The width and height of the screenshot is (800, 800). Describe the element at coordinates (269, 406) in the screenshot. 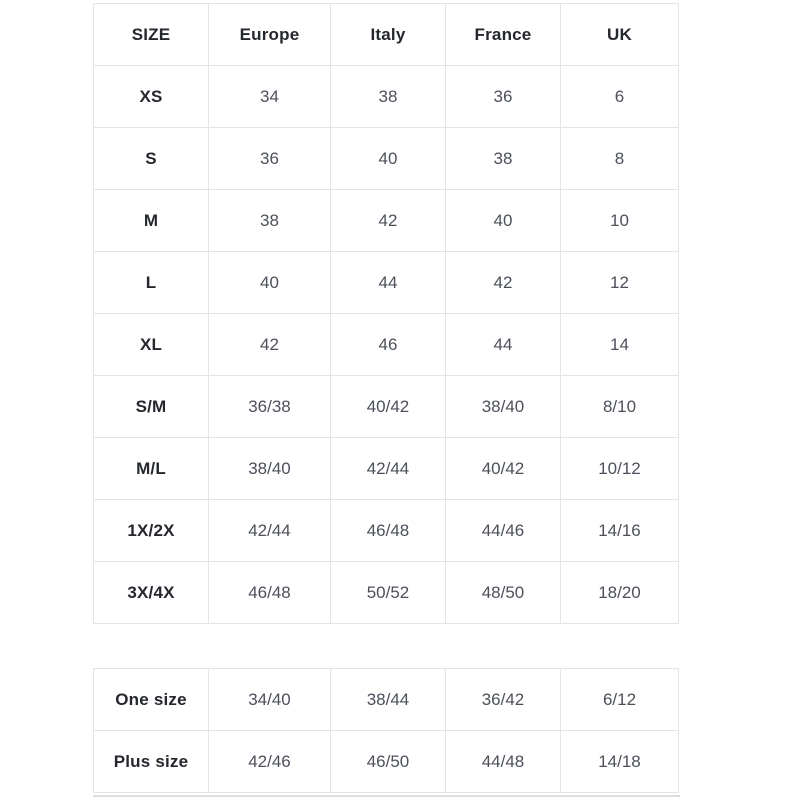

I see `cell-europe: 36/38` at that location.